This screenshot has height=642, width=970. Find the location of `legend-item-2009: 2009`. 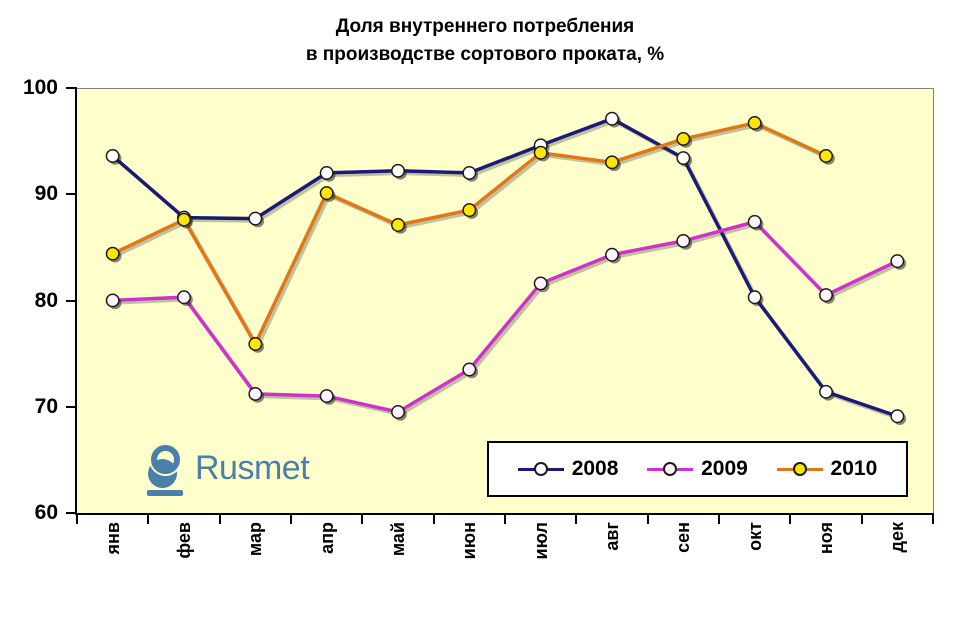

legend-item-2009: 2009 is located at coordinates (697, 469).